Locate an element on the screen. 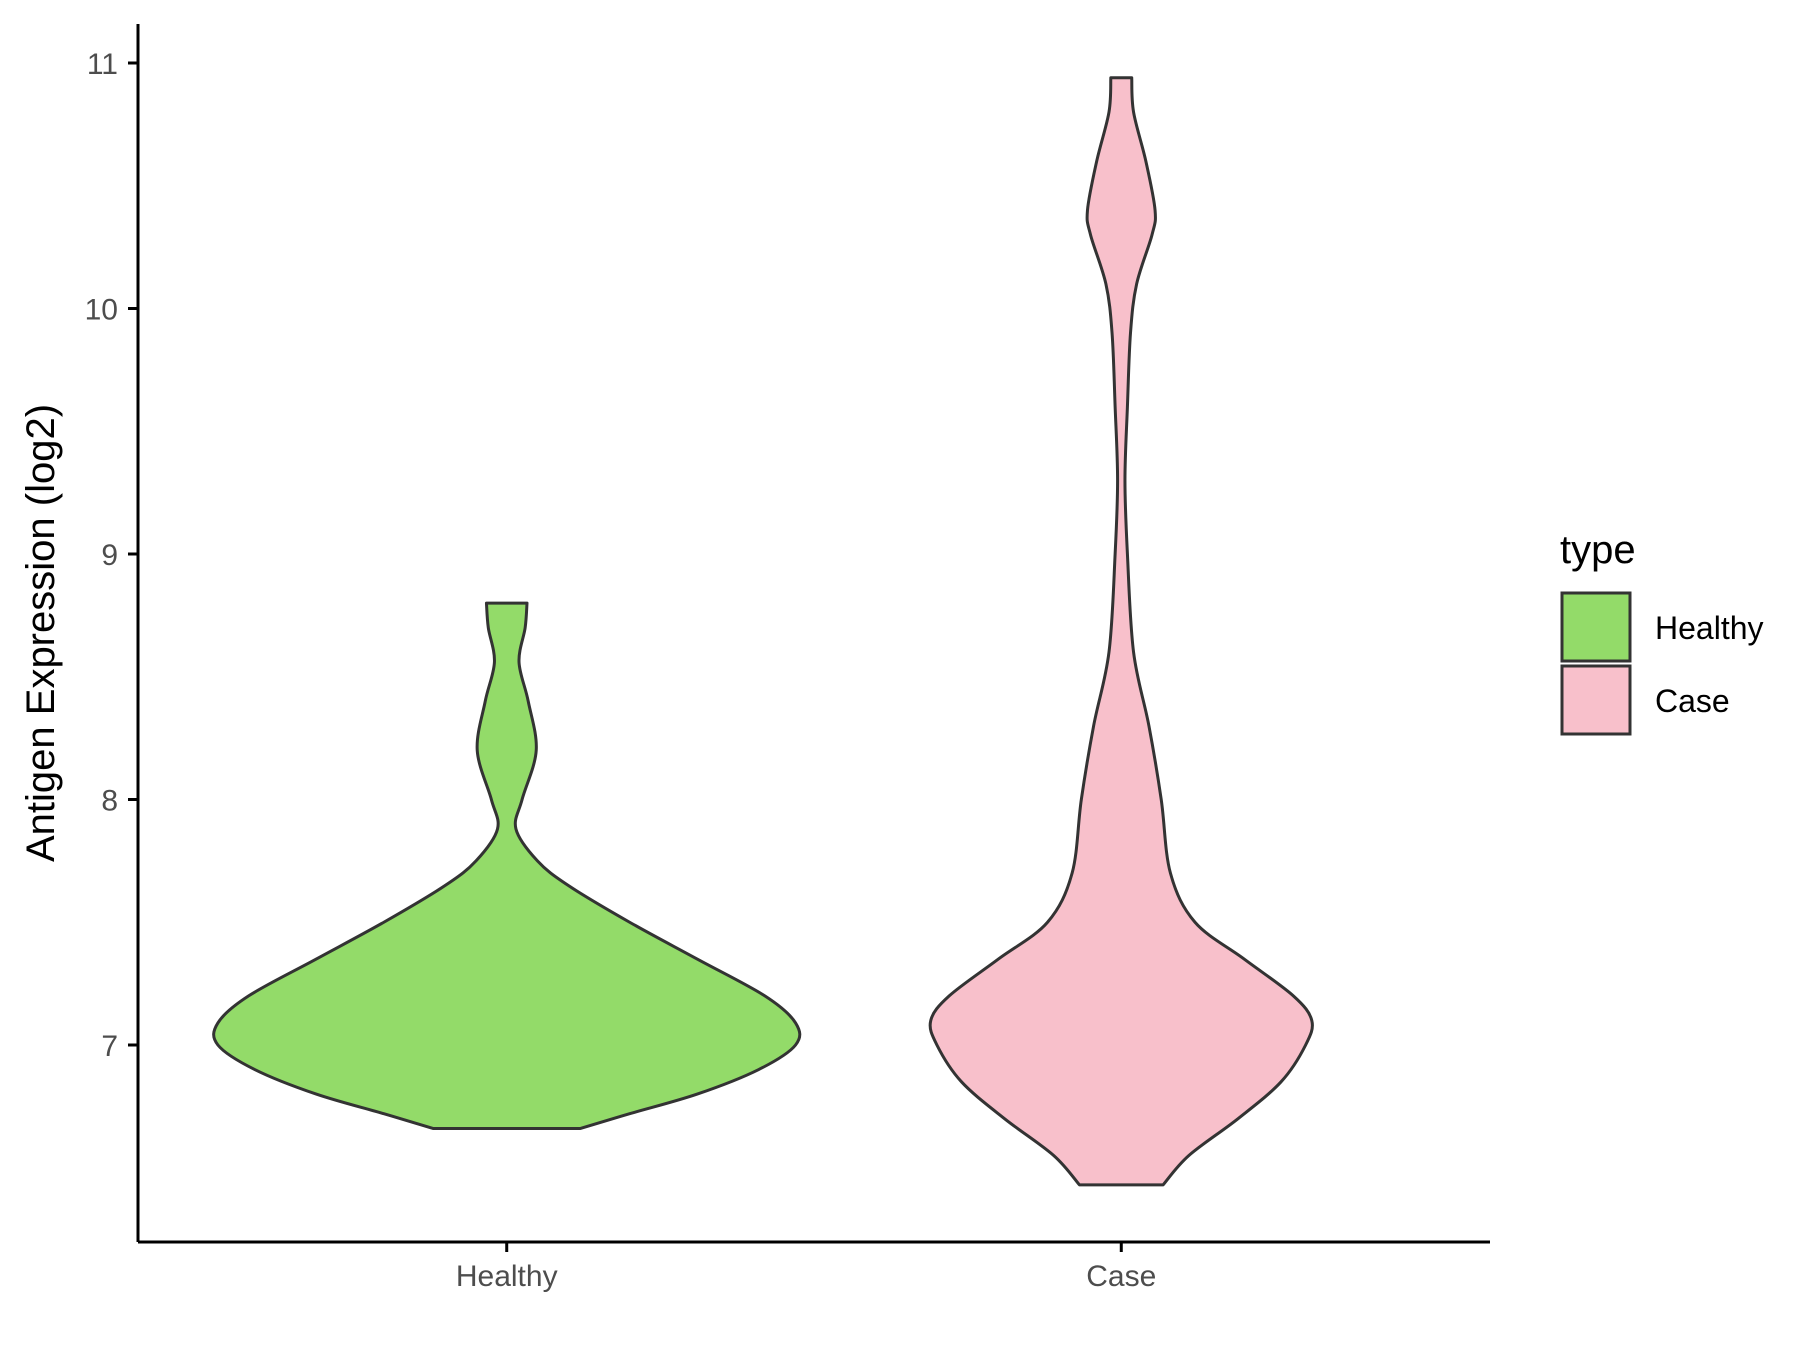 This screenshot has width=1800, height=1350. x-tick-label-healthy: Healthy is located at coordinates (507, 1276).